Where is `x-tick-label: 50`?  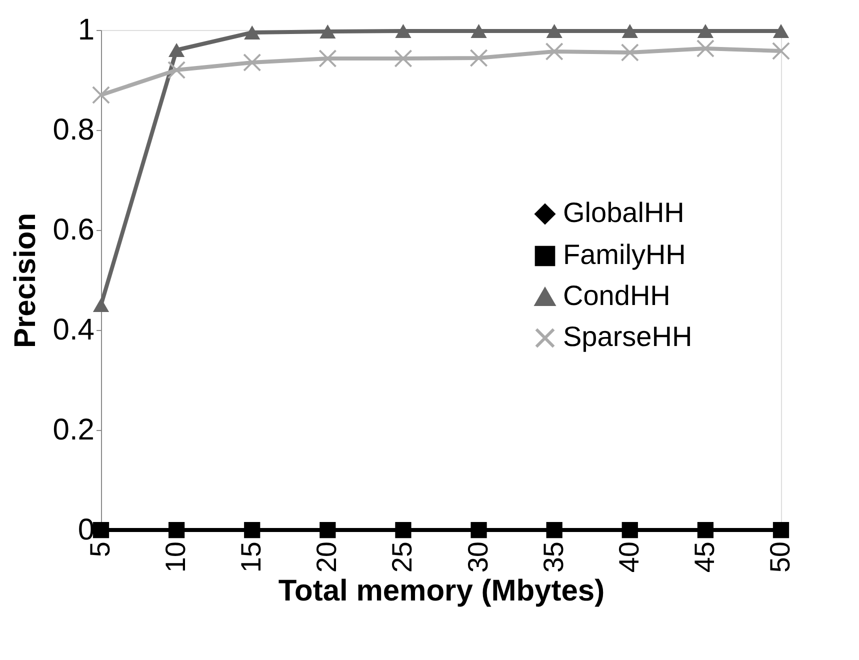
x-tick-label: 50 is located at coordinates (780, 557).